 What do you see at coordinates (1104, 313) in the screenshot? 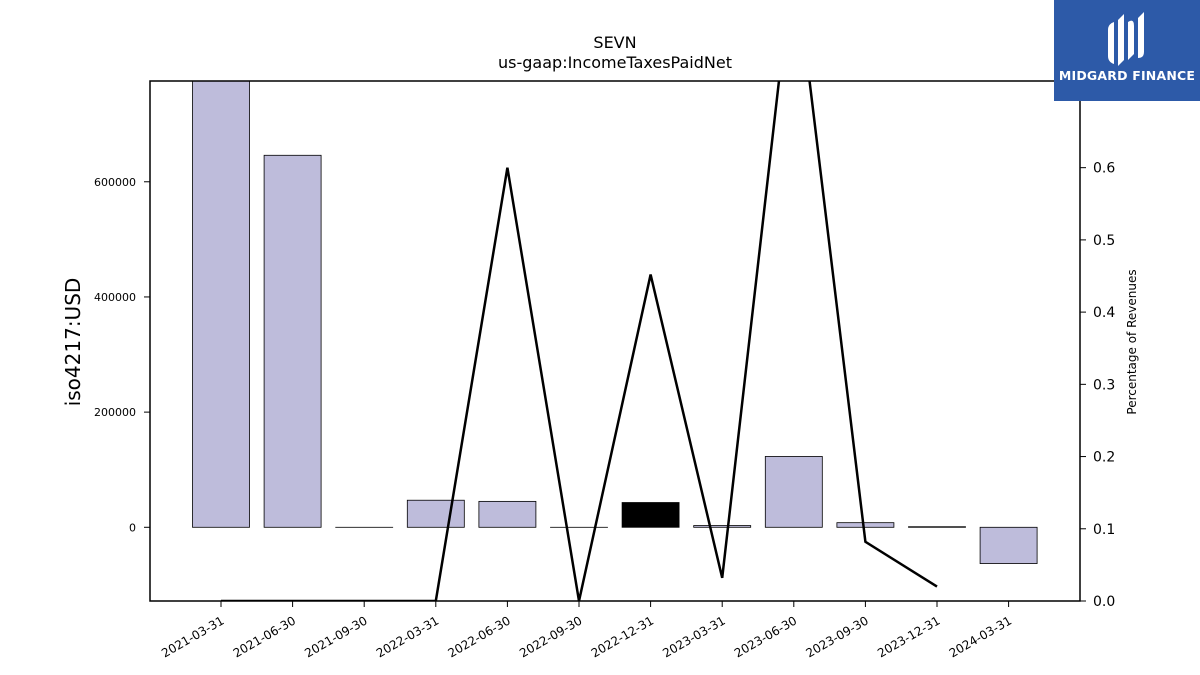
I see `y2-tick-label: 0.4` at bounding box center [1104, 313].